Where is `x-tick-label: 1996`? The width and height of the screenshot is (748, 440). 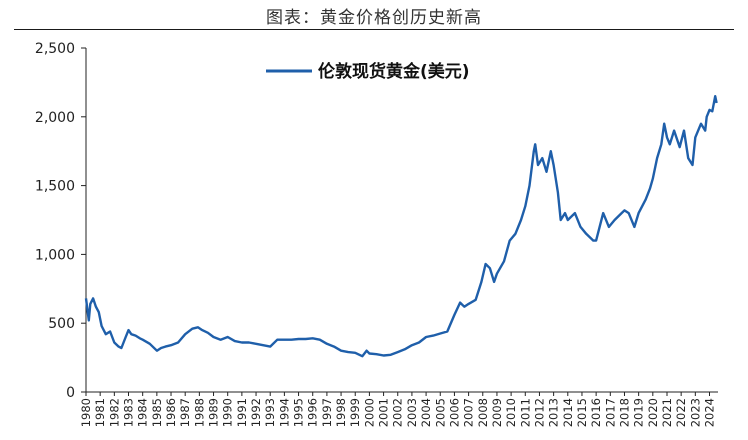 x-tick-label: 1996 is located at coordinates (313, 412).